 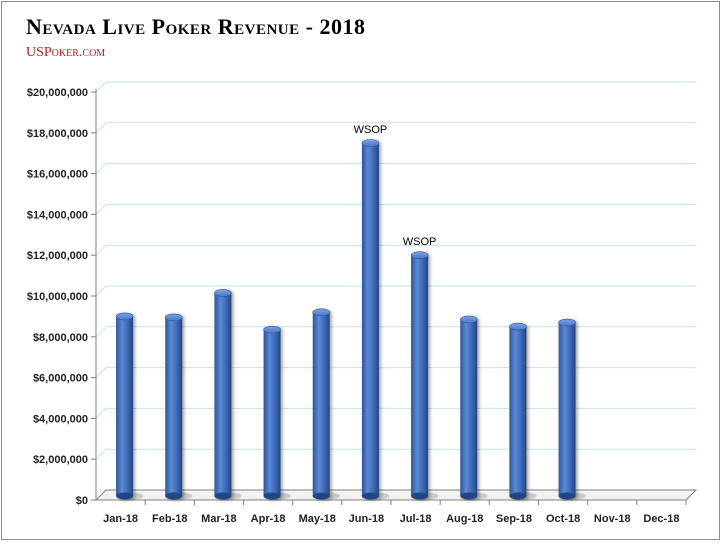 I want to click on x-tick-label: Jul-18, so click(x=416, y=519).